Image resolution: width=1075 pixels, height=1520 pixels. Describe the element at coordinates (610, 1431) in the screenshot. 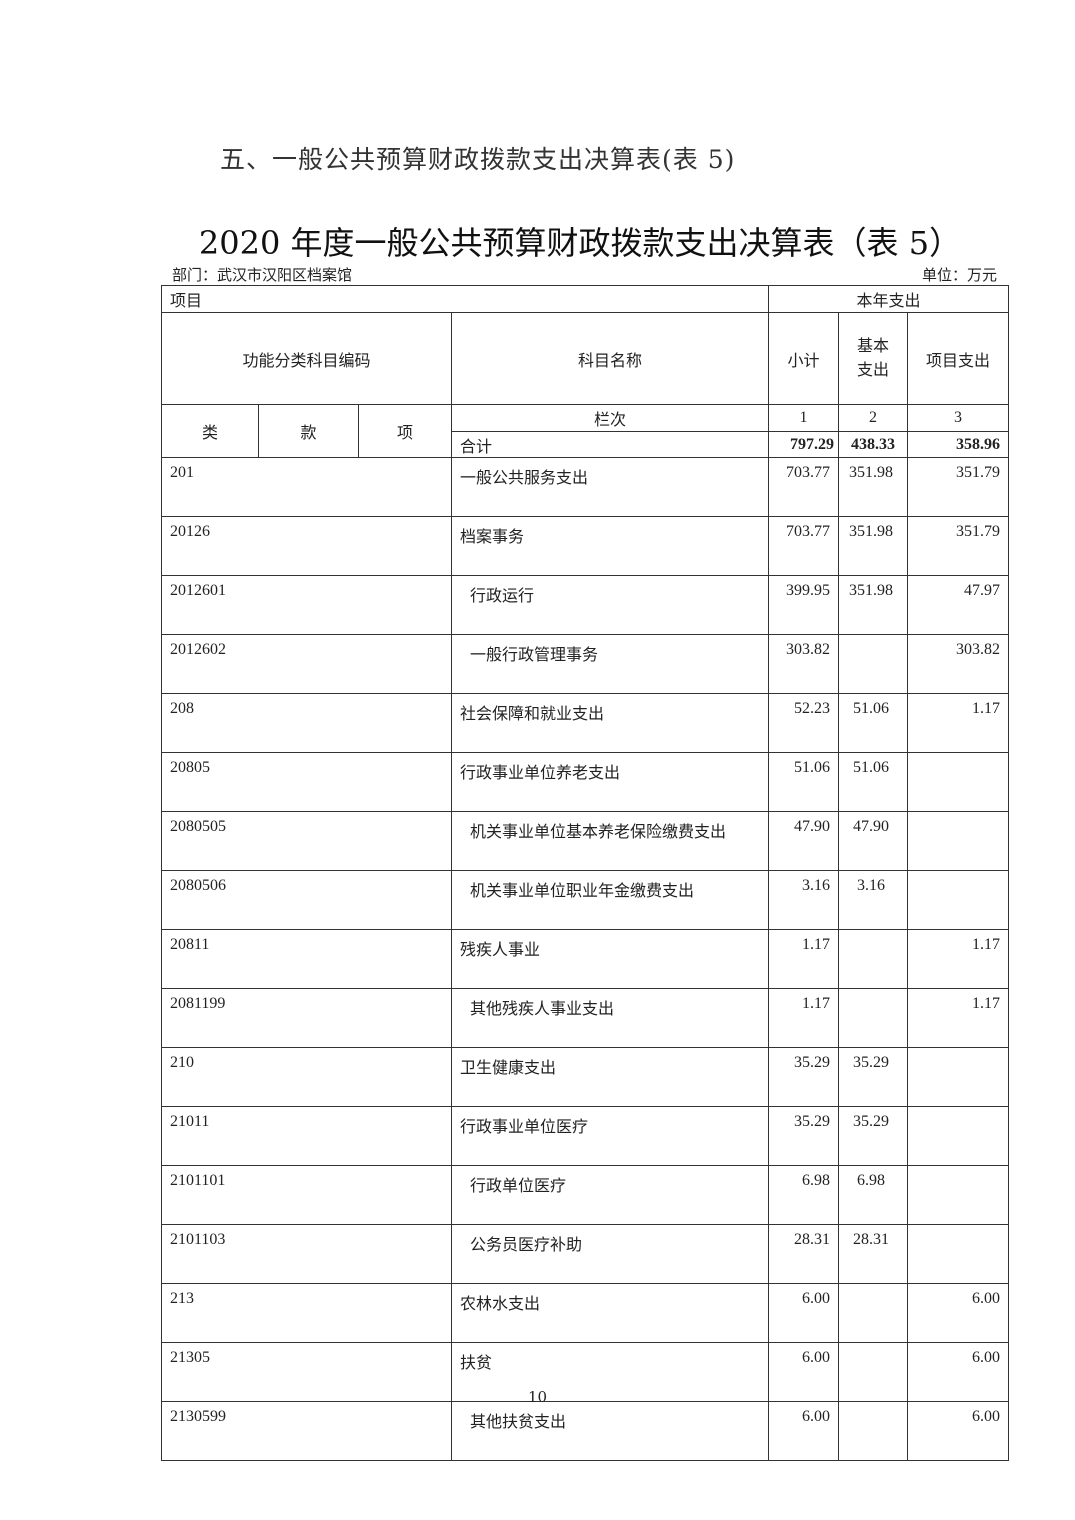

I see `row-name: 其他扶贫支出` at that location.